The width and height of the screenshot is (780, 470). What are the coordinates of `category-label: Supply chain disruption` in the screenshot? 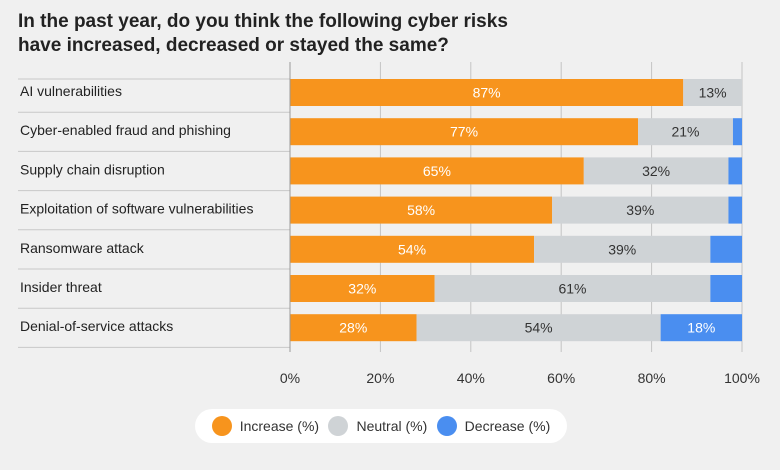 It's located at (92, 169).